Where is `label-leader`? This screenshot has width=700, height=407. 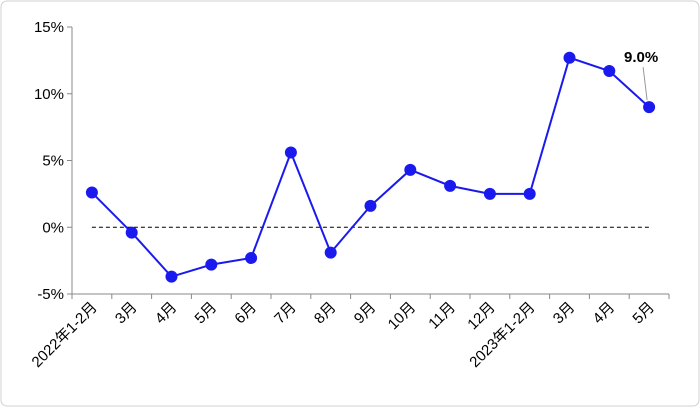 label-leader is located at coordinates (645, 84).